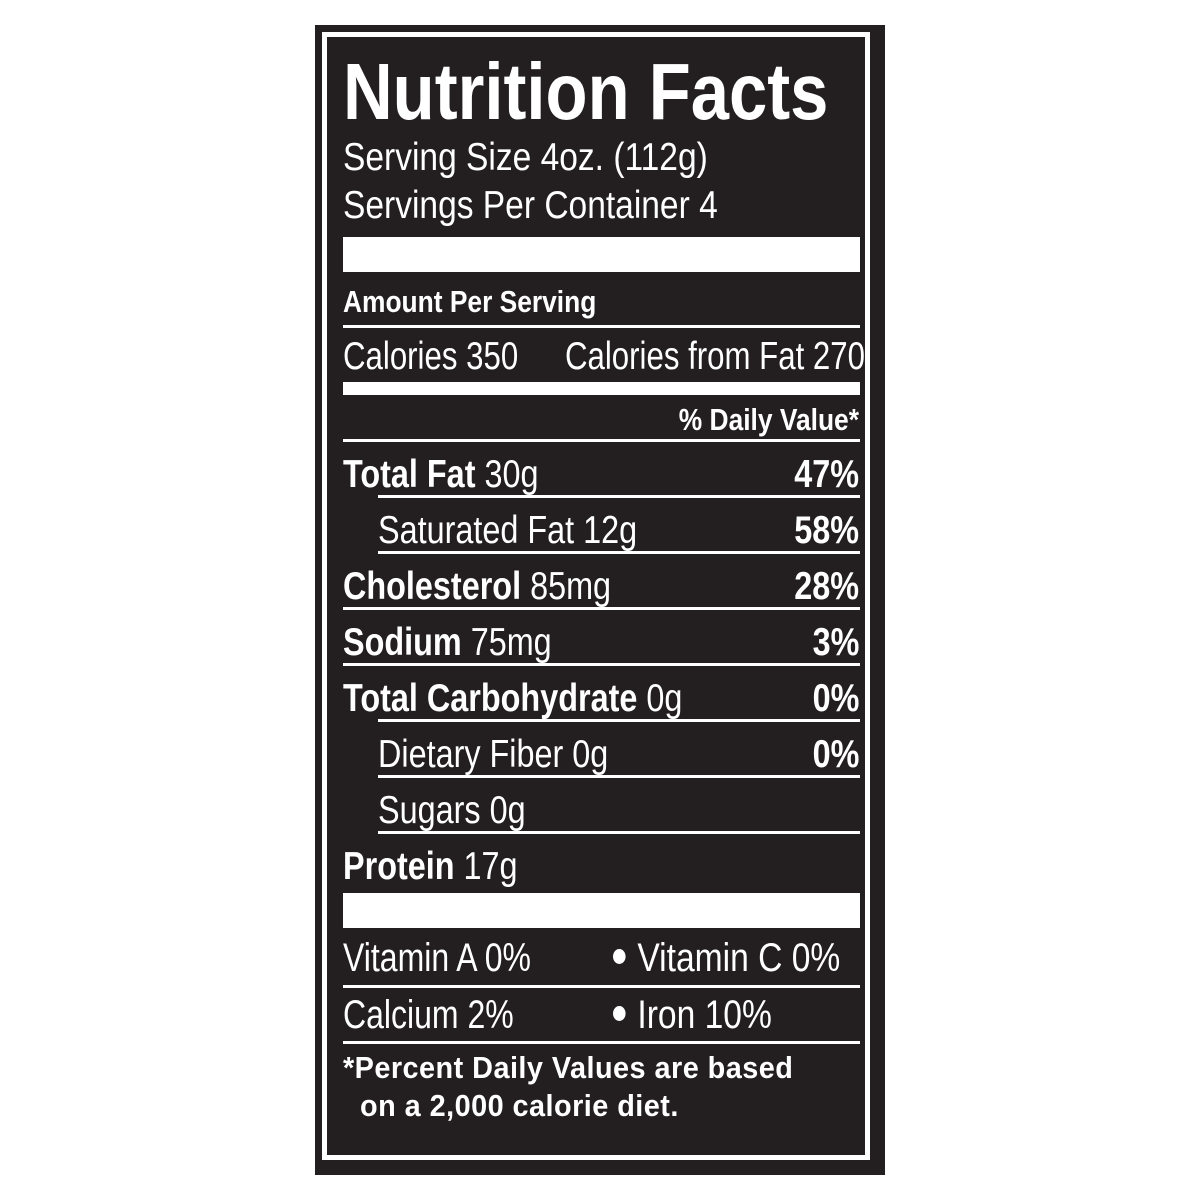 The height and width of the screenshot is (1200, 1200). I want to click on footnote-line-1: *Percent Daily Values are based, so click(568, 1067).